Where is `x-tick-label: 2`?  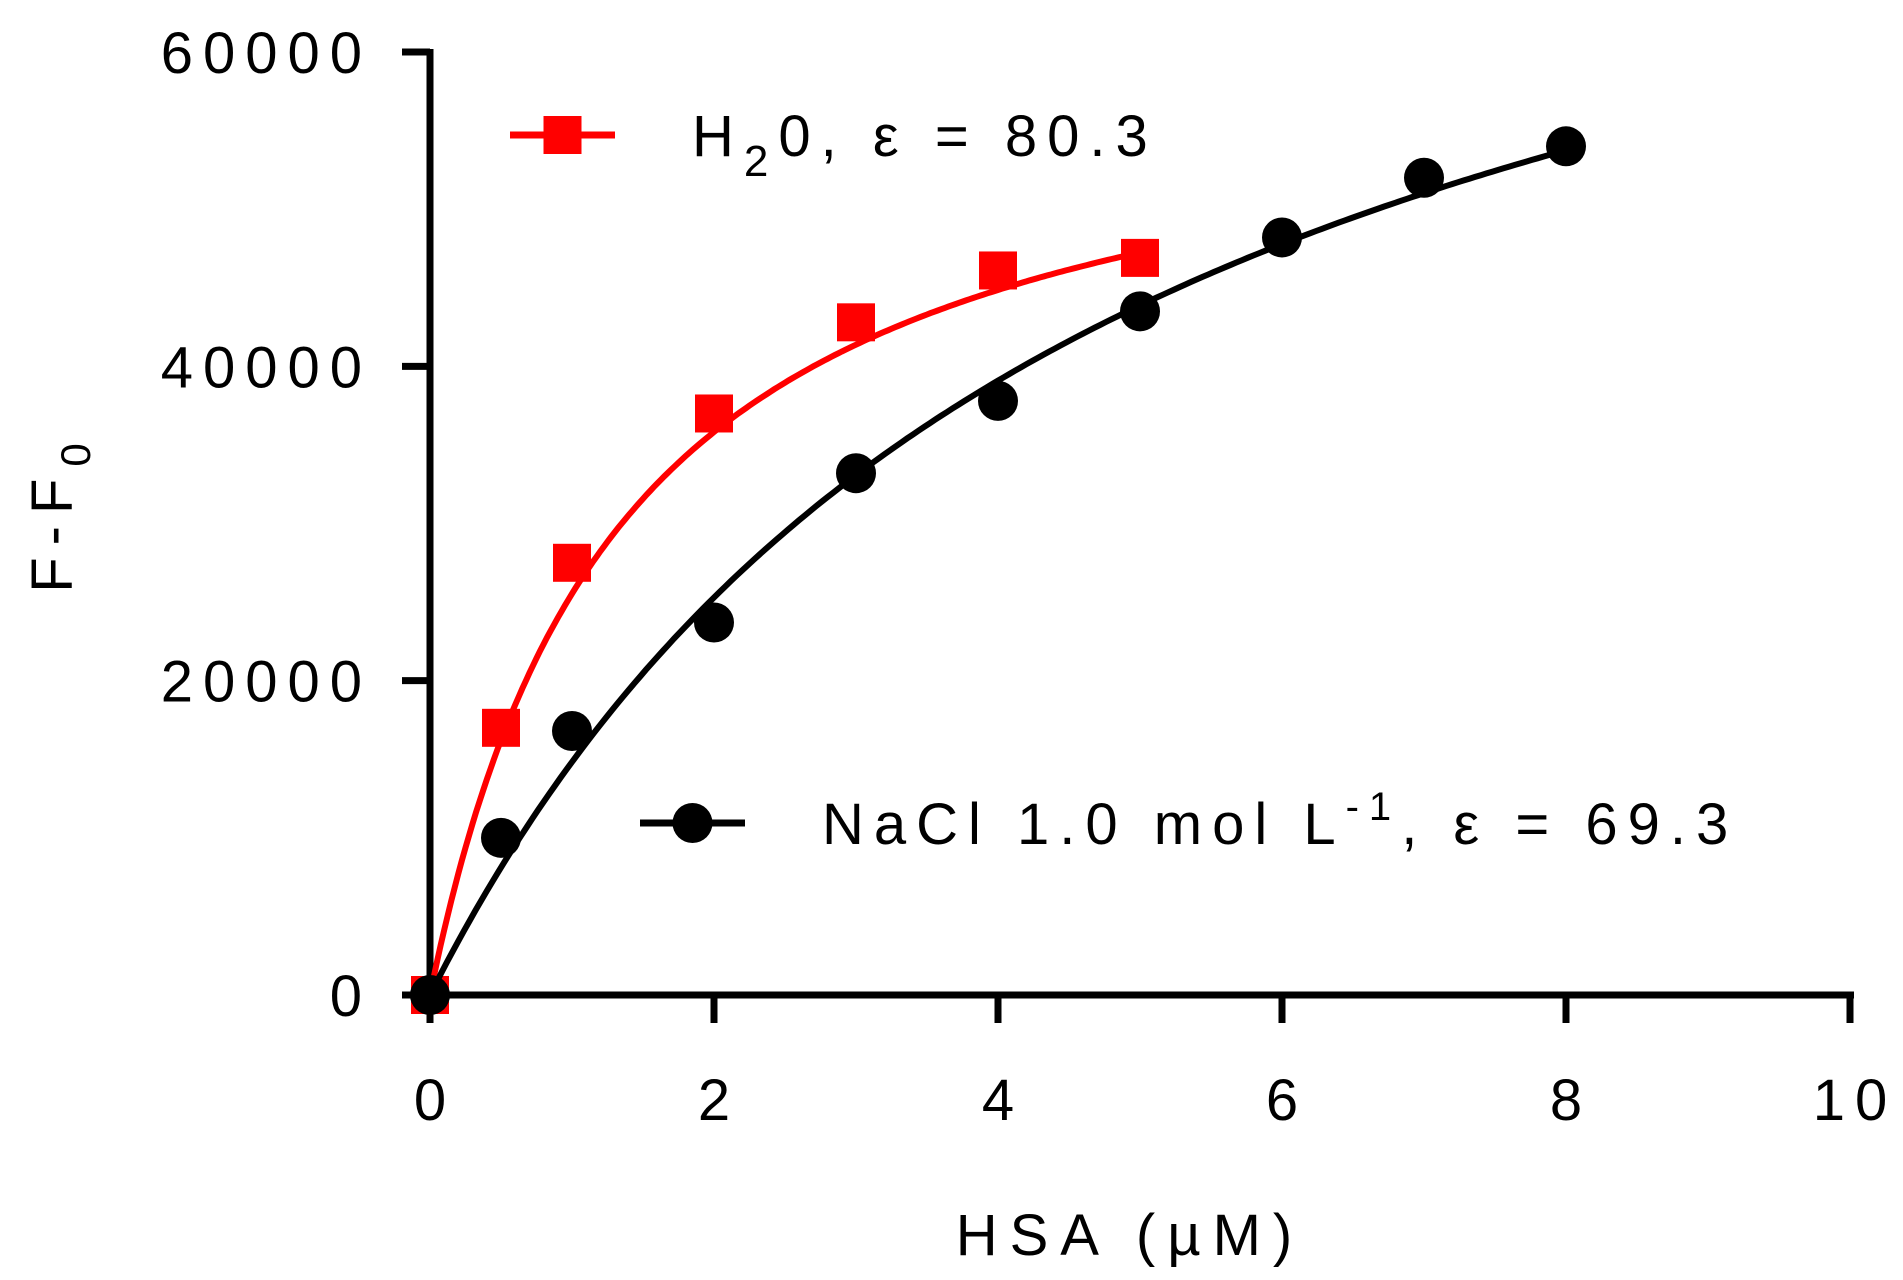 x-tick-label: 2 is located at coordinates (719, 1100).